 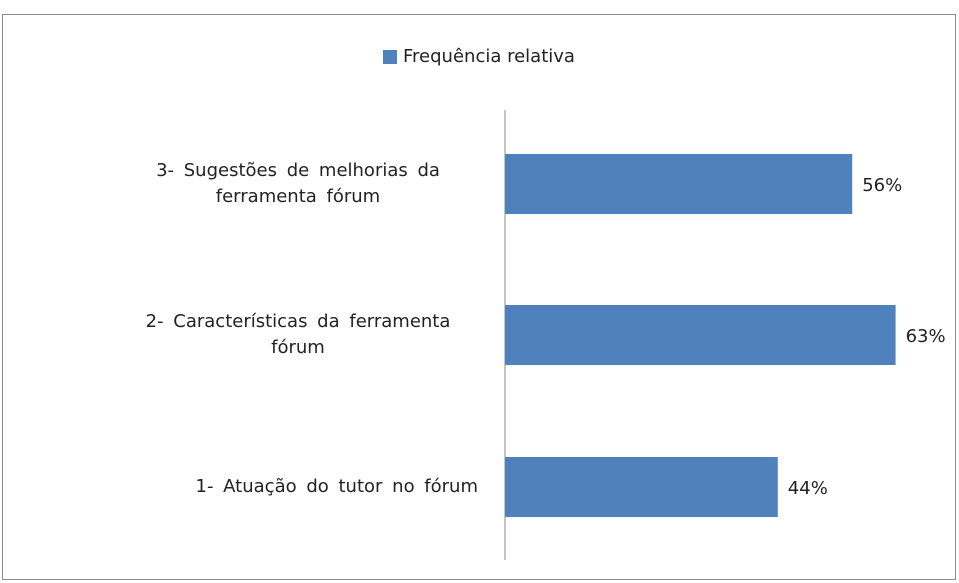 What do you see at coordinates (808, 488) in the screenshot?
I see `data-label: 44%` at bounding box center [808, 488].